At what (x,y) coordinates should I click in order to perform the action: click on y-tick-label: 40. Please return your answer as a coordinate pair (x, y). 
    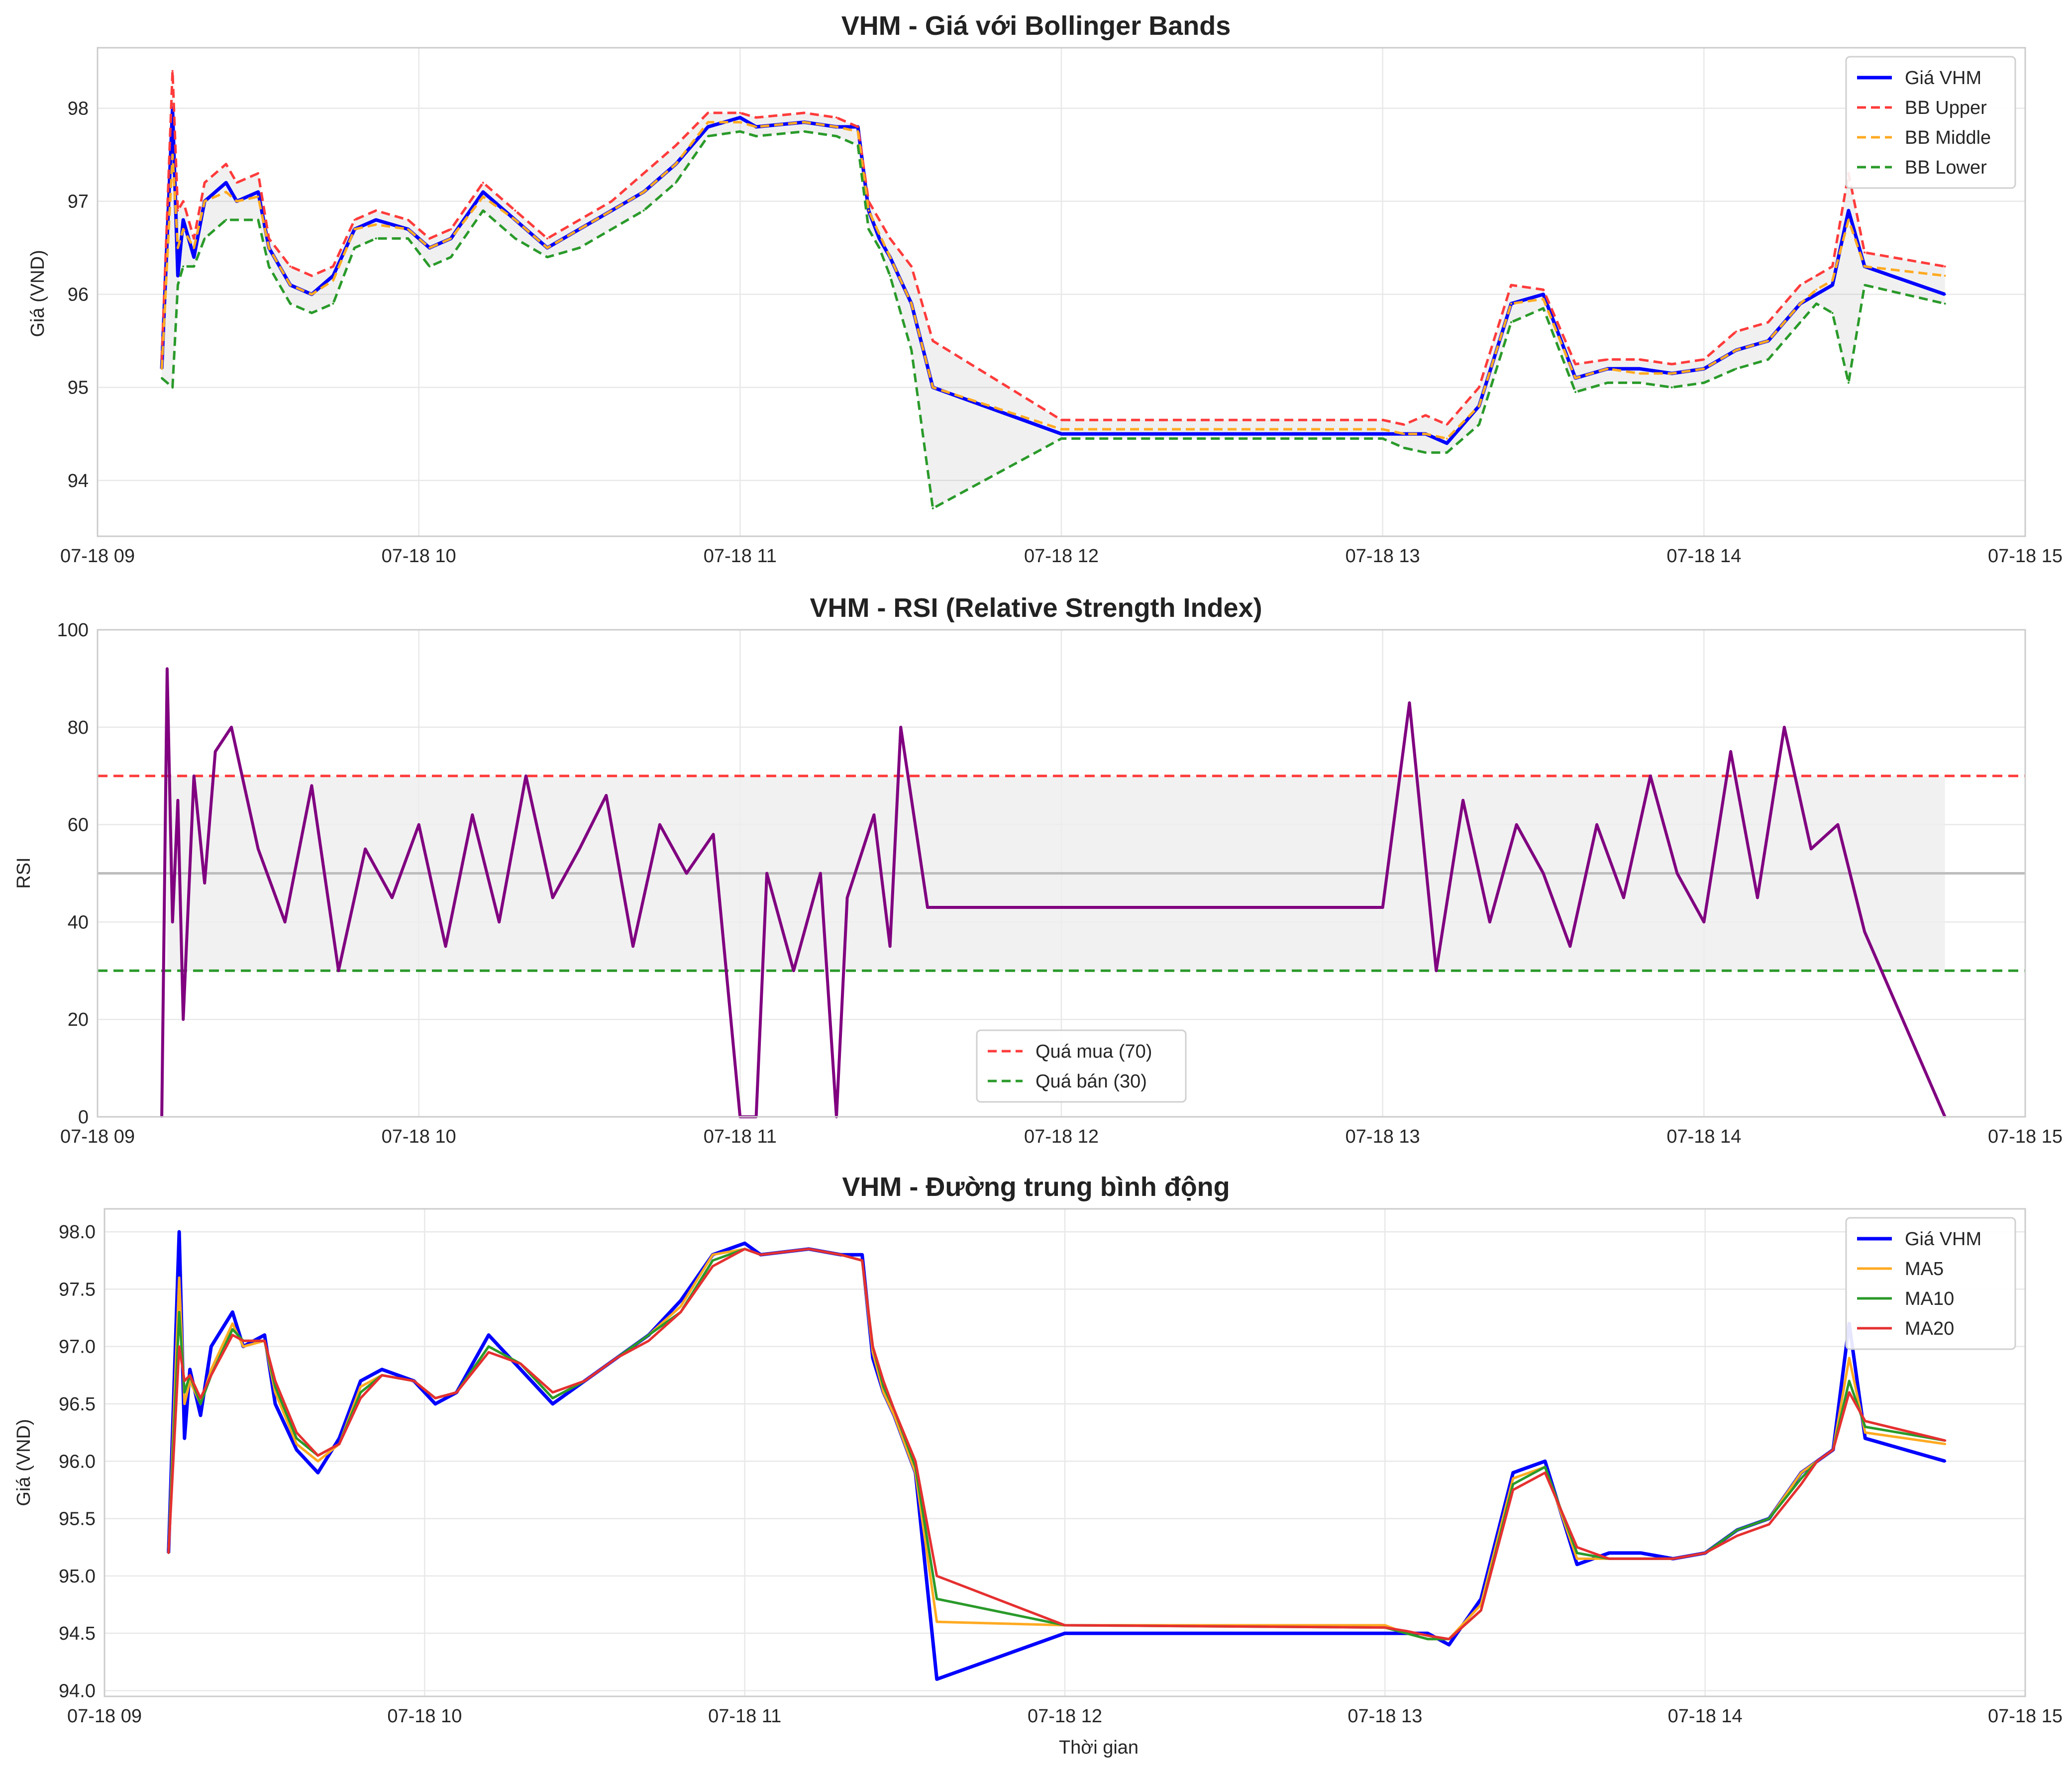
    Looking at the image, I should click on (78, 922).